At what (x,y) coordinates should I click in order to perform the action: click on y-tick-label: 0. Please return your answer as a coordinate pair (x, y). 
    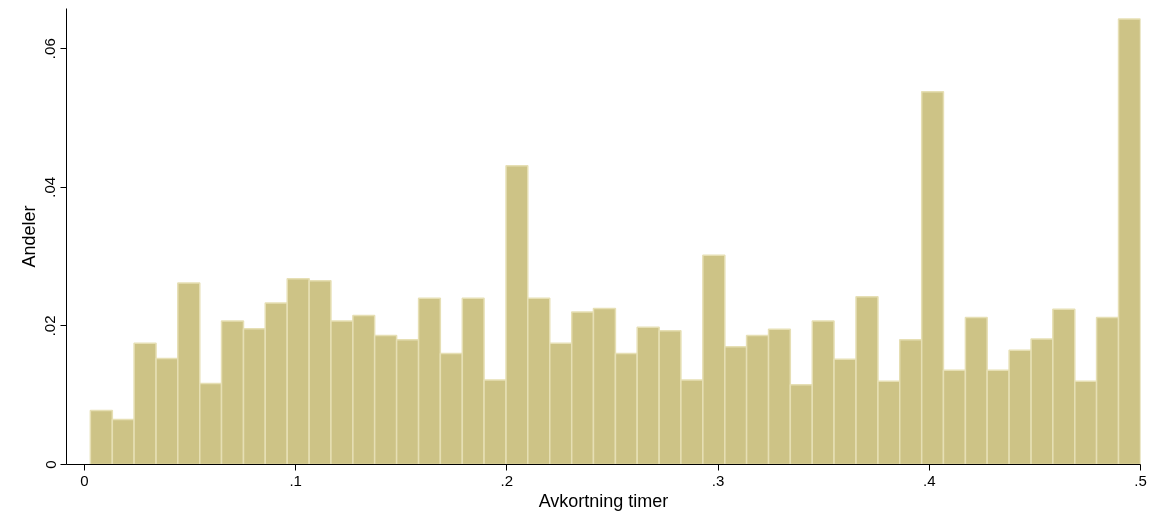
    Looking at the image, I should click on (50, 464).